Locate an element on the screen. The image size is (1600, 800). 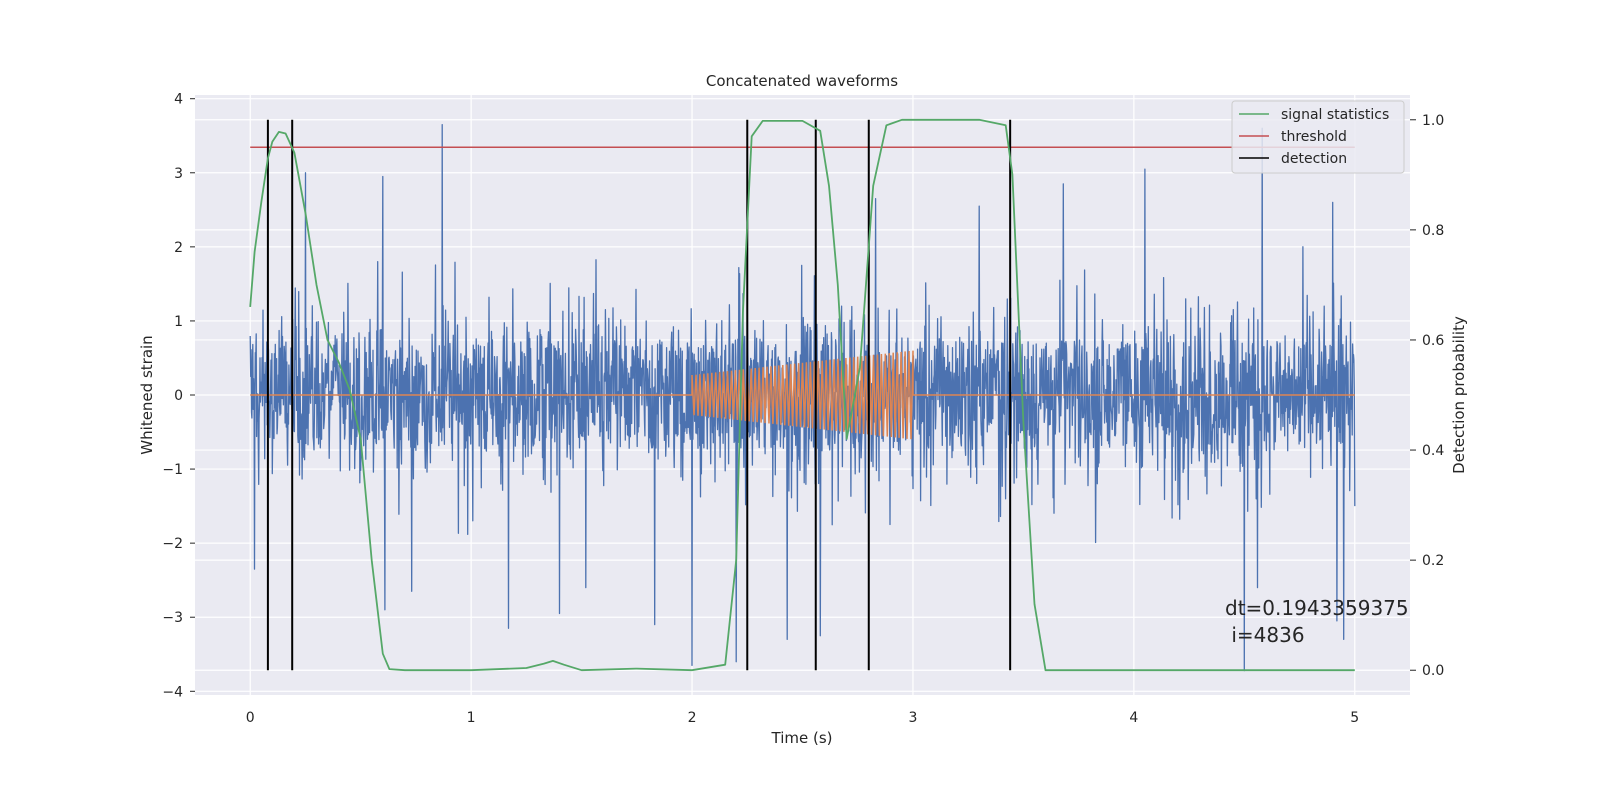
y-tick-label-left: −4 is located at coordinates (172, 692).